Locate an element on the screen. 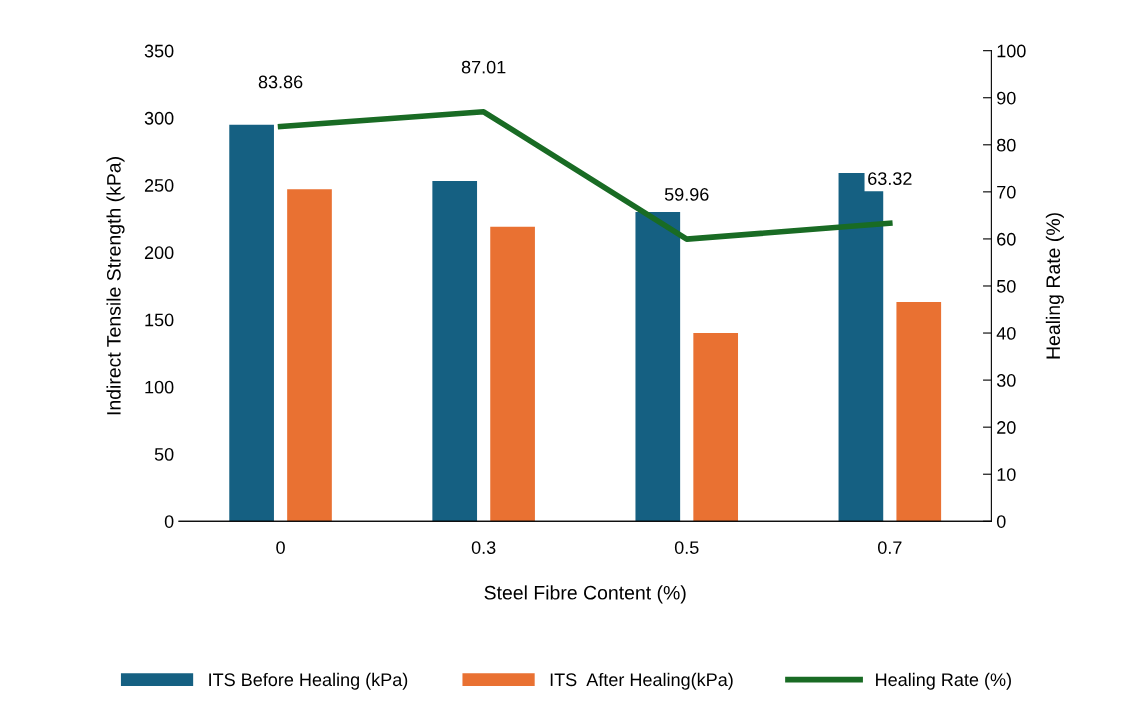 The height and width of the screenshot is (724, 1133). x-axis-title: Steel Fibre Content (%) is located at coordinates (585, 594).